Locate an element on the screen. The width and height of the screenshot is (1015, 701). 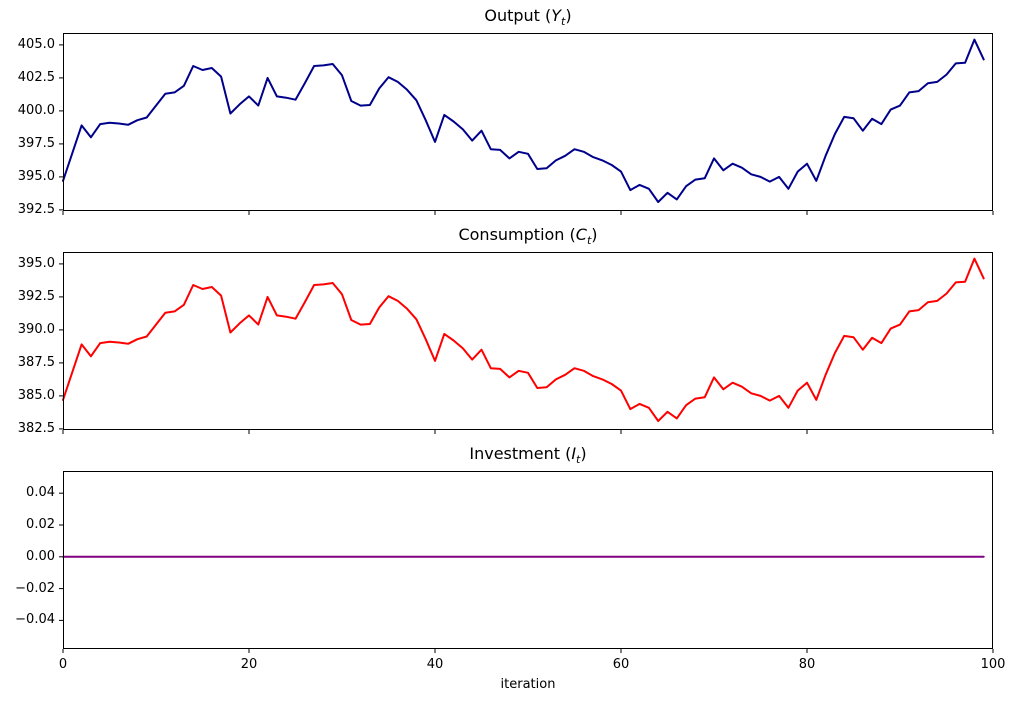
y-tick-label: 0.00 is located at coordinates (40, 556).